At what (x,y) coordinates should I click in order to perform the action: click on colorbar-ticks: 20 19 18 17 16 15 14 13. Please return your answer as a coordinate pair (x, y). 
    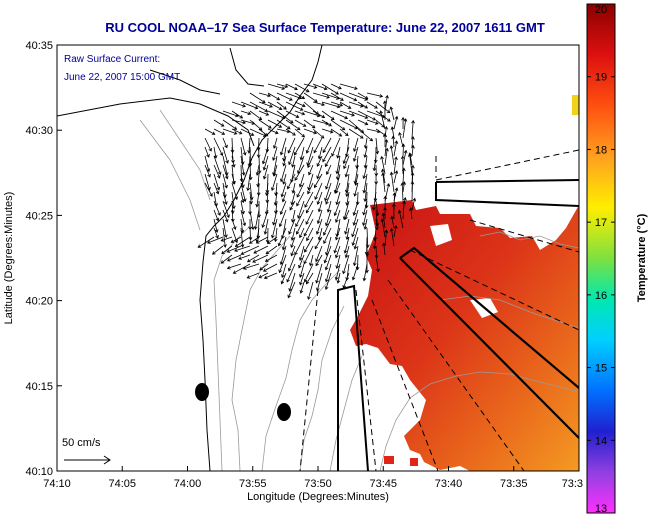
    Looking at the image, I should click on (601, 259).